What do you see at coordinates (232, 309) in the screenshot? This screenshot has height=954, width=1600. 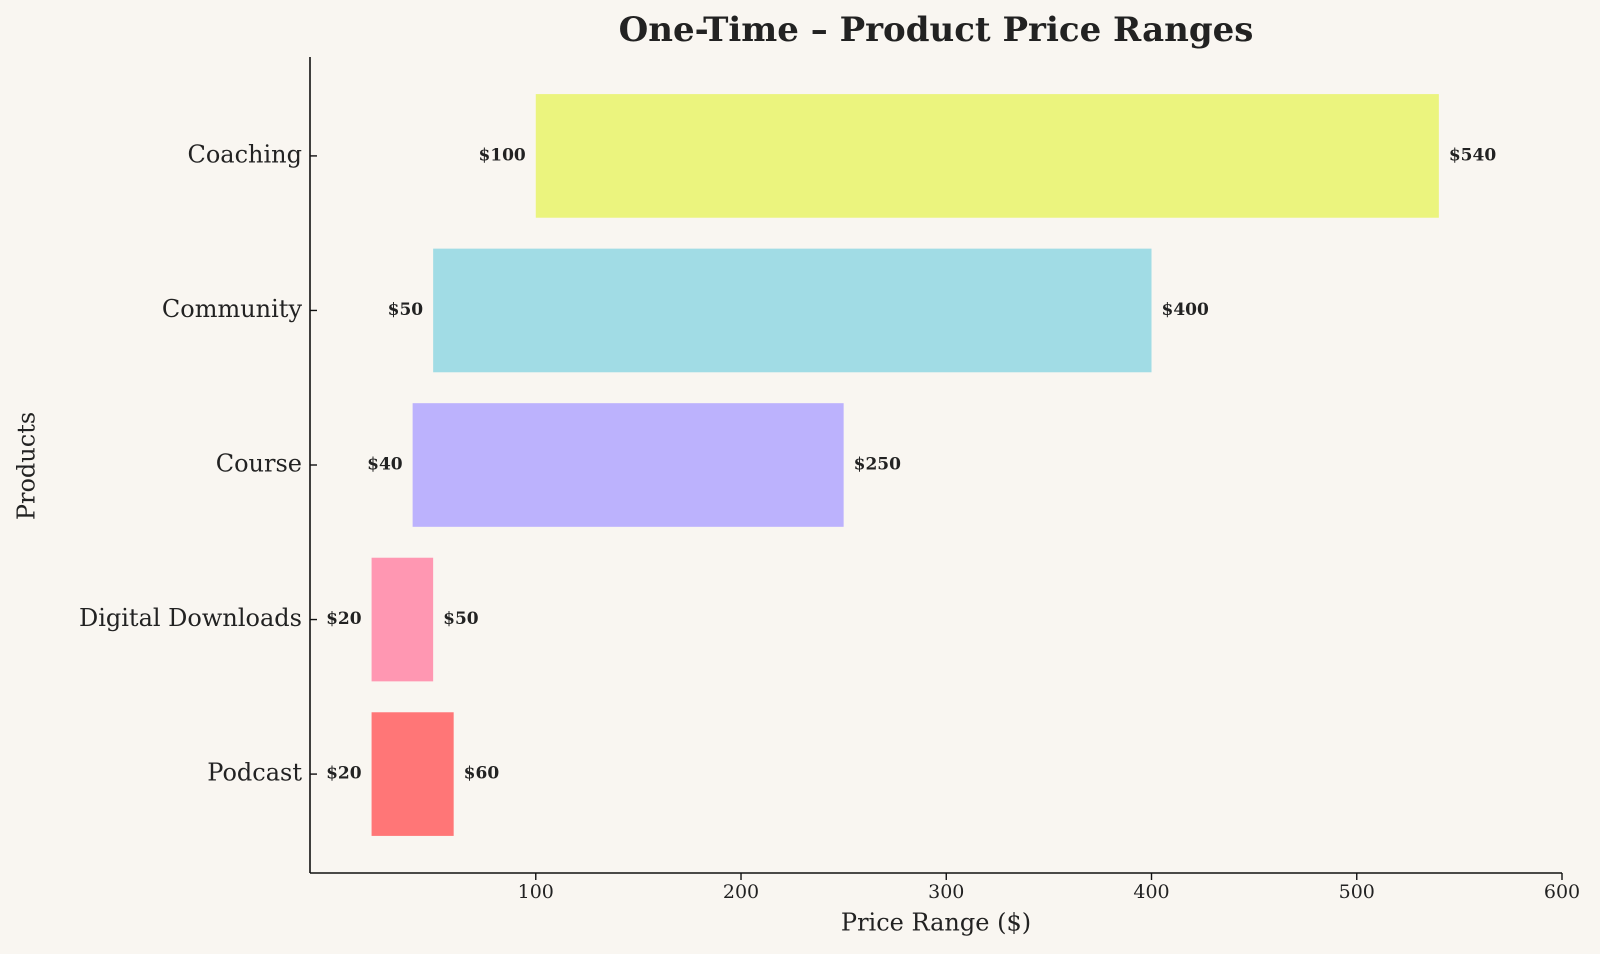 I see `y-tick-label: Community` at bounding box center [232, 309].